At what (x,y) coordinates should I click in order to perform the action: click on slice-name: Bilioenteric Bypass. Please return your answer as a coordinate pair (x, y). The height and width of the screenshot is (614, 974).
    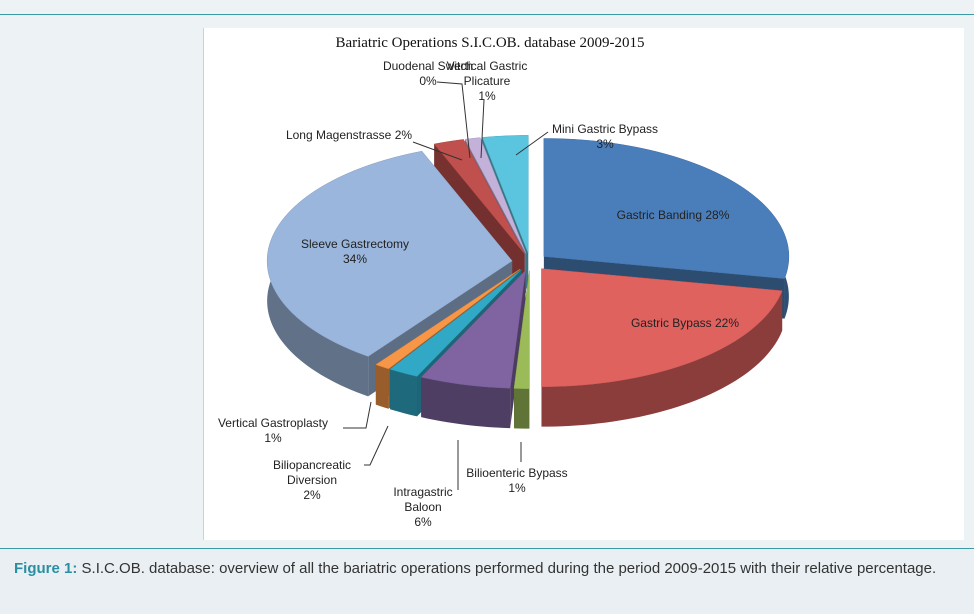
    Looking at the image, I should click on (517, 473).